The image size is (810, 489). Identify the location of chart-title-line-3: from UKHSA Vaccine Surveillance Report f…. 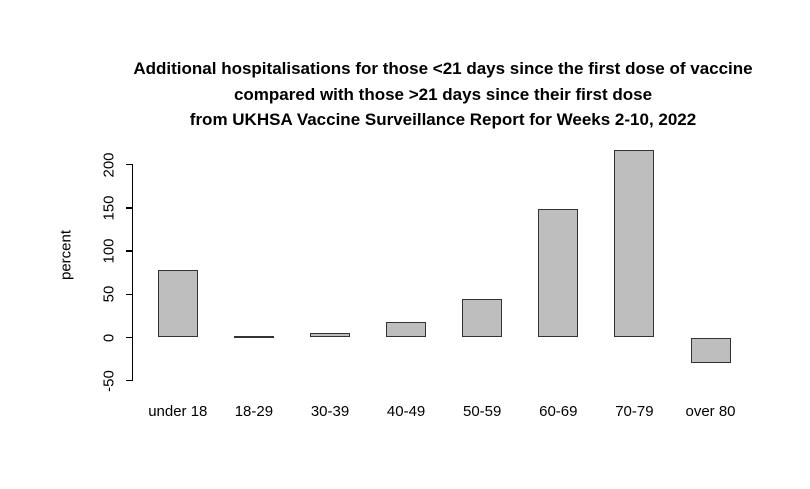
(443, 119).